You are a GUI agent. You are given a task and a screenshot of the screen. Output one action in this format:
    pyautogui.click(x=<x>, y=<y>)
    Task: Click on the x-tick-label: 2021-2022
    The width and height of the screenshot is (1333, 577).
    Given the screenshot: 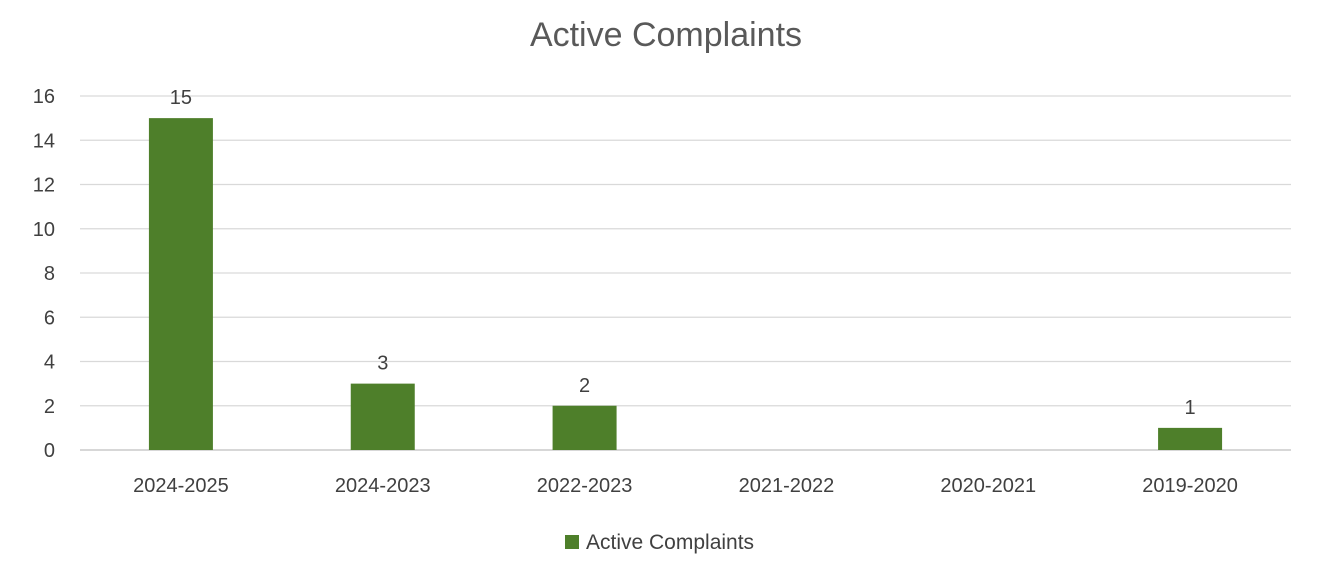 What is the action you would take?
    pyautogui.click(x=787, y=486)
    